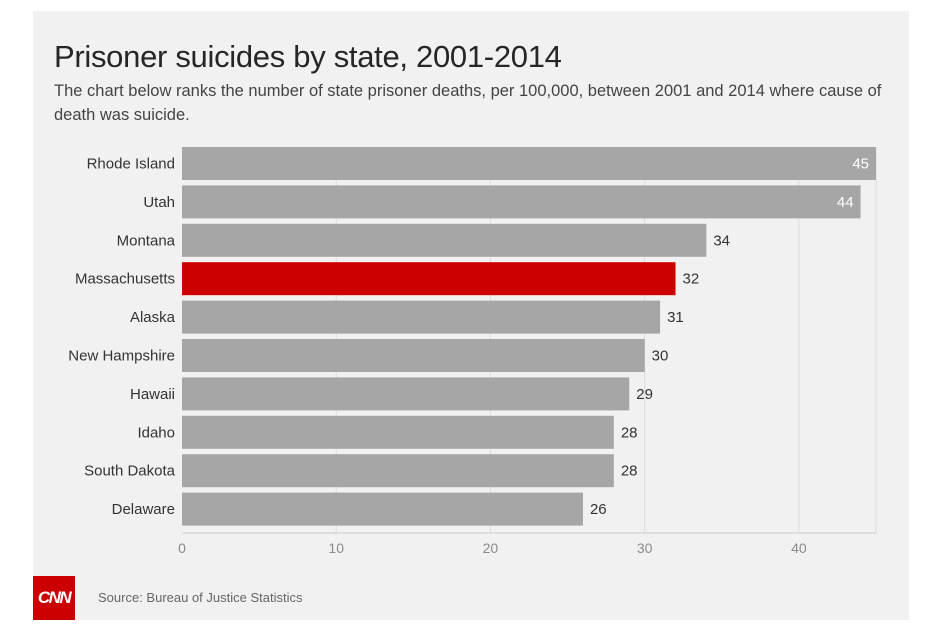 This screenshot has height=640, width=948. Describe the element at coordinates (491, 548) in the screenshot. I see `x-tick-label: 20` at that location.